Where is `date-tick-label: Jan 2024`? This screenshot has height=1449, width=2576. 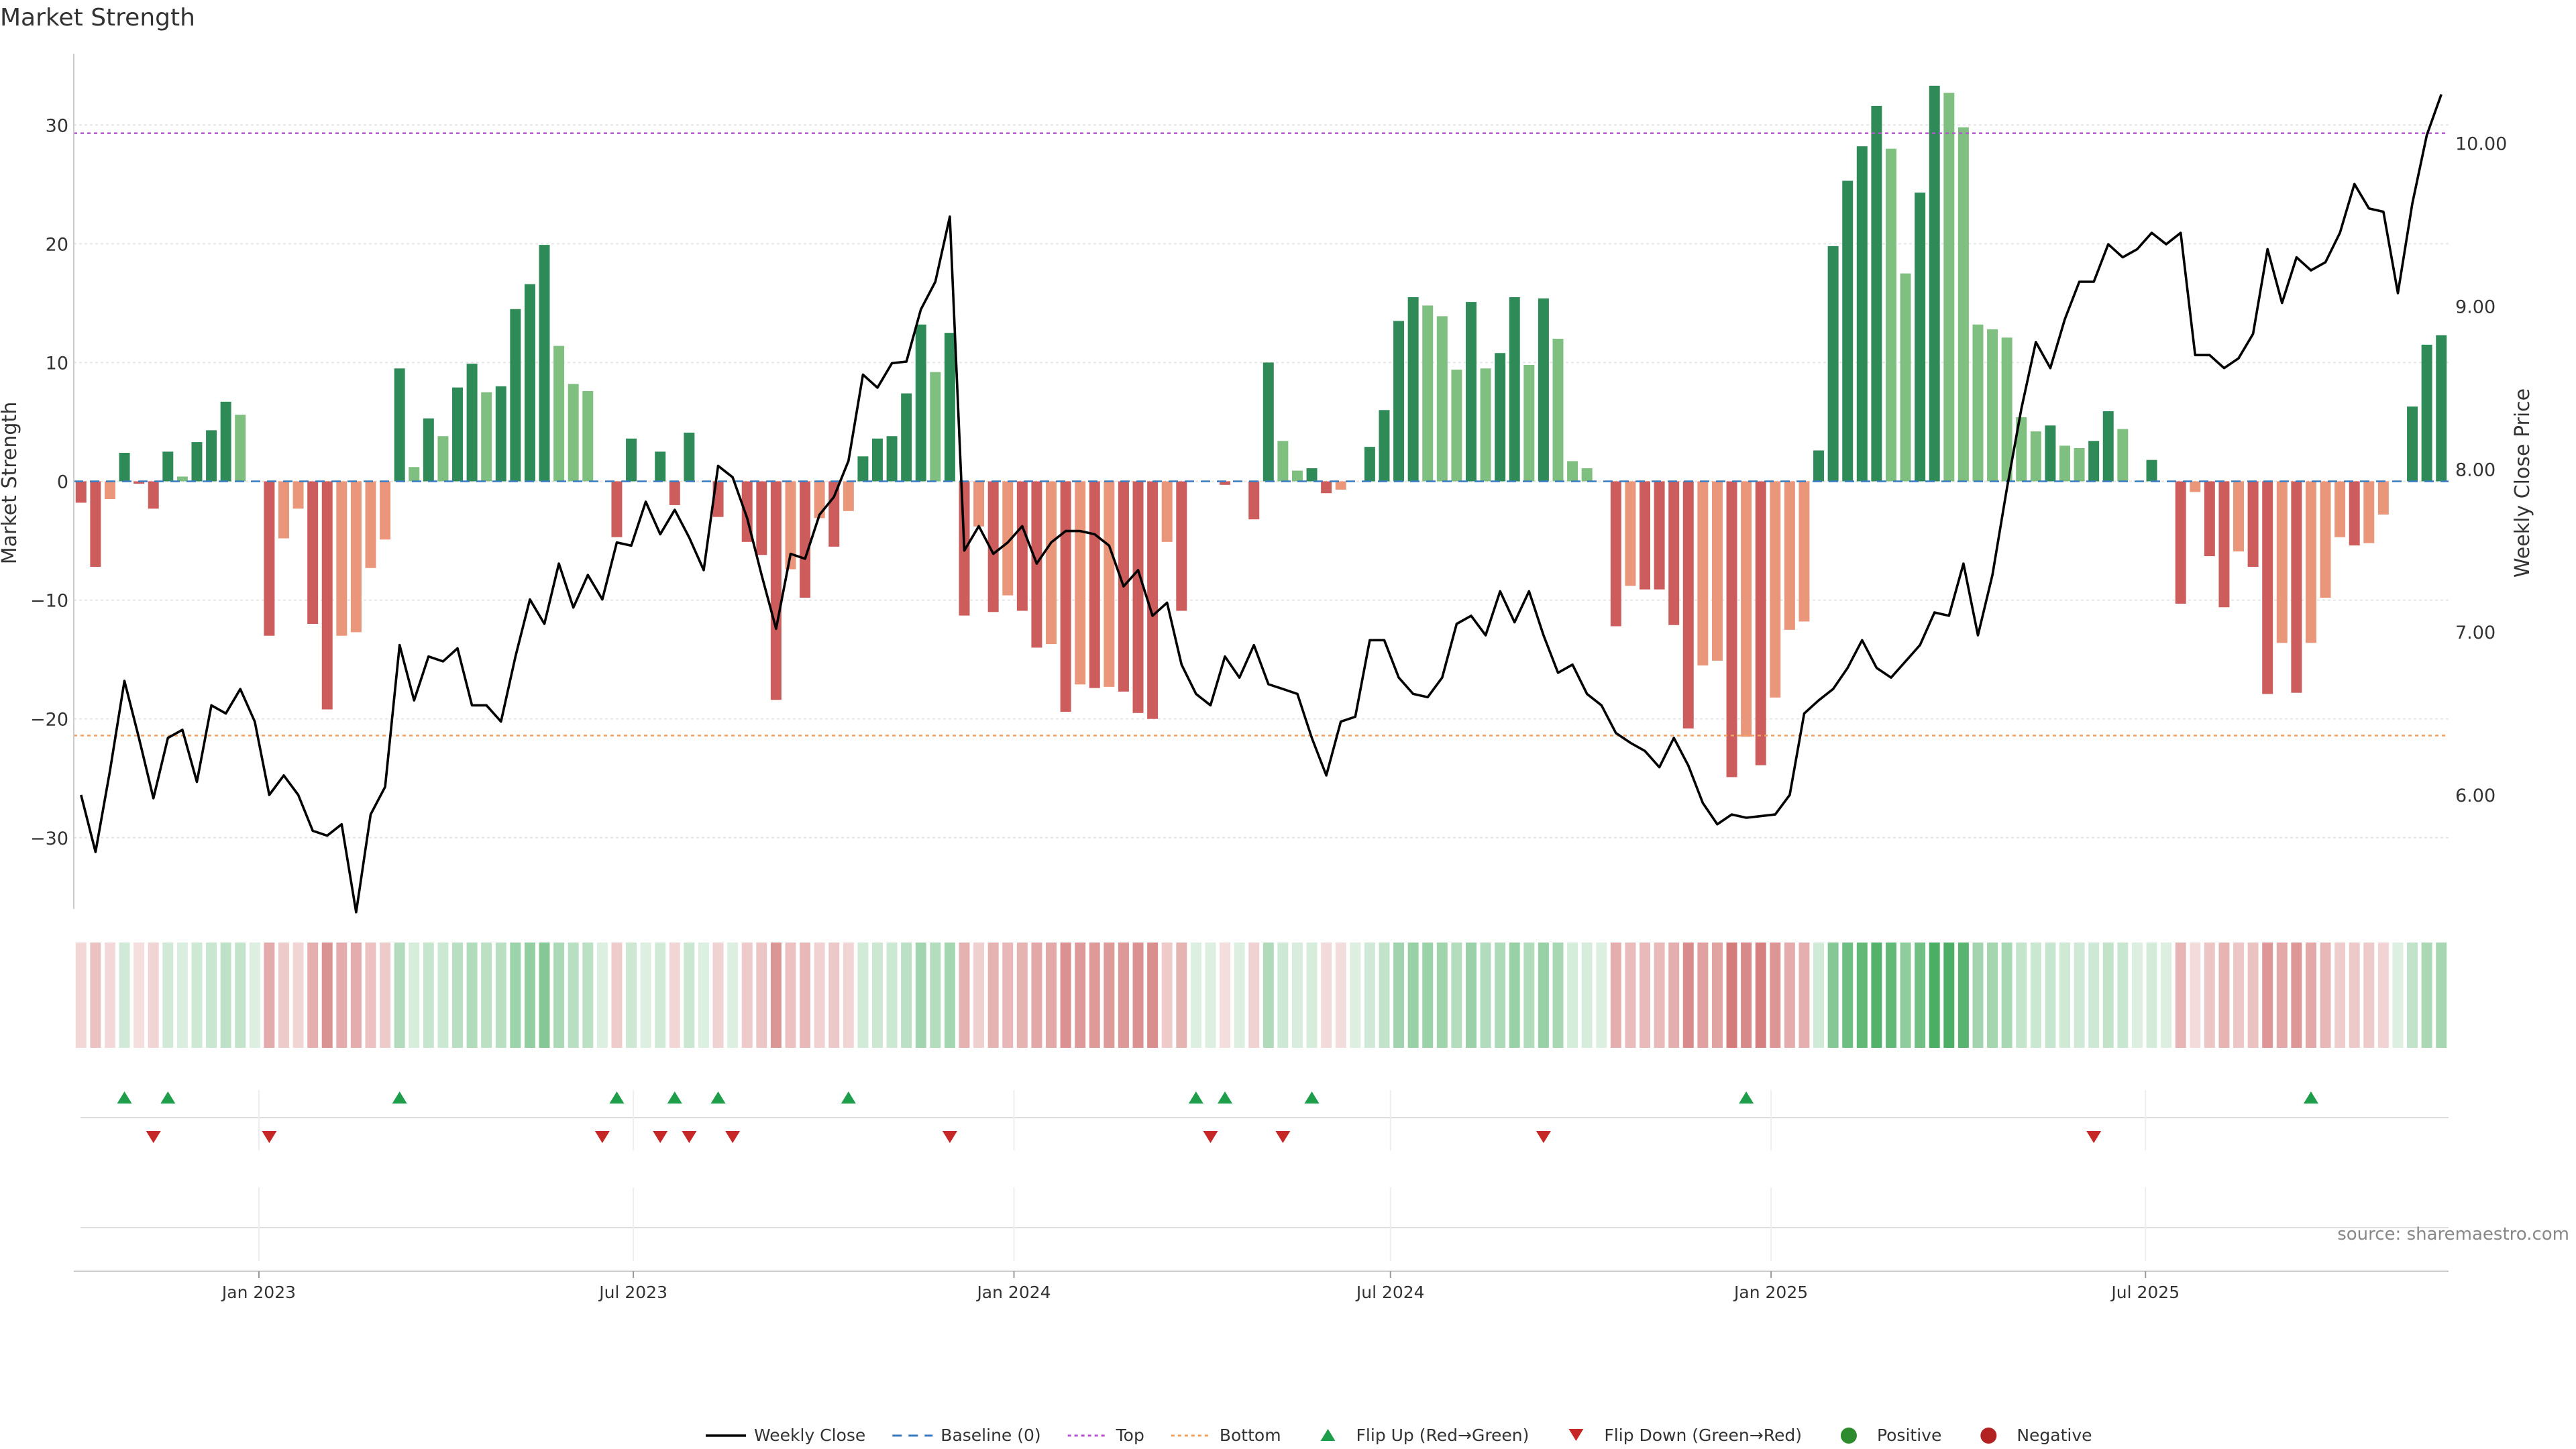 date-tick-label: Jan 2024 is located at coordinates (1013, 1292).